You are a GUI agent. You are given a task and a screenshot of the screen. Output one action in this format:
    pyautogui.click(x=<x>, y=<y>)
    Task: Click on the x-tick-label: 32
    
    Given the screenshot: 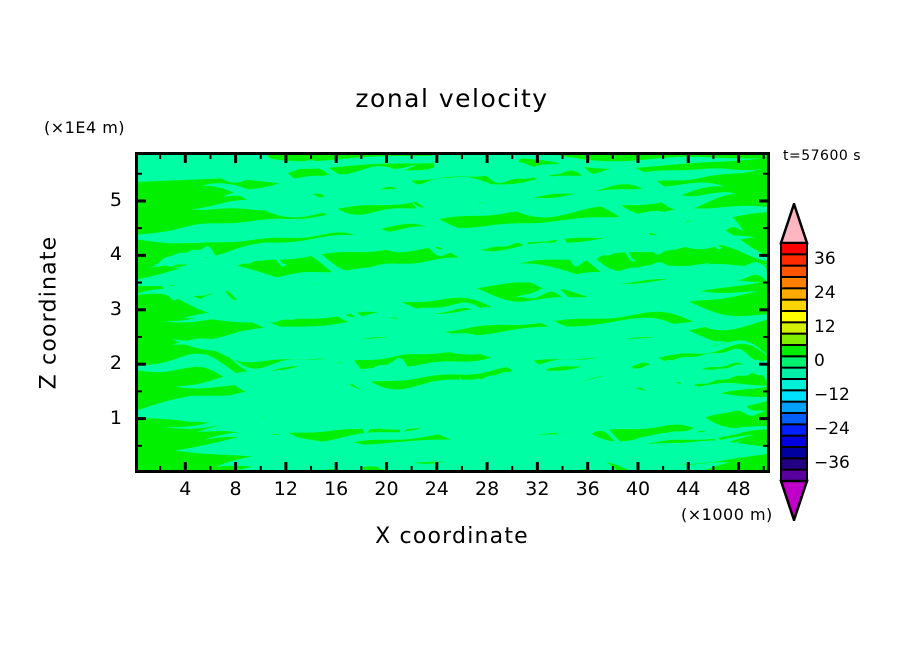 What is the action you would take?
    pyautogui.click(x=537, y=489)
    